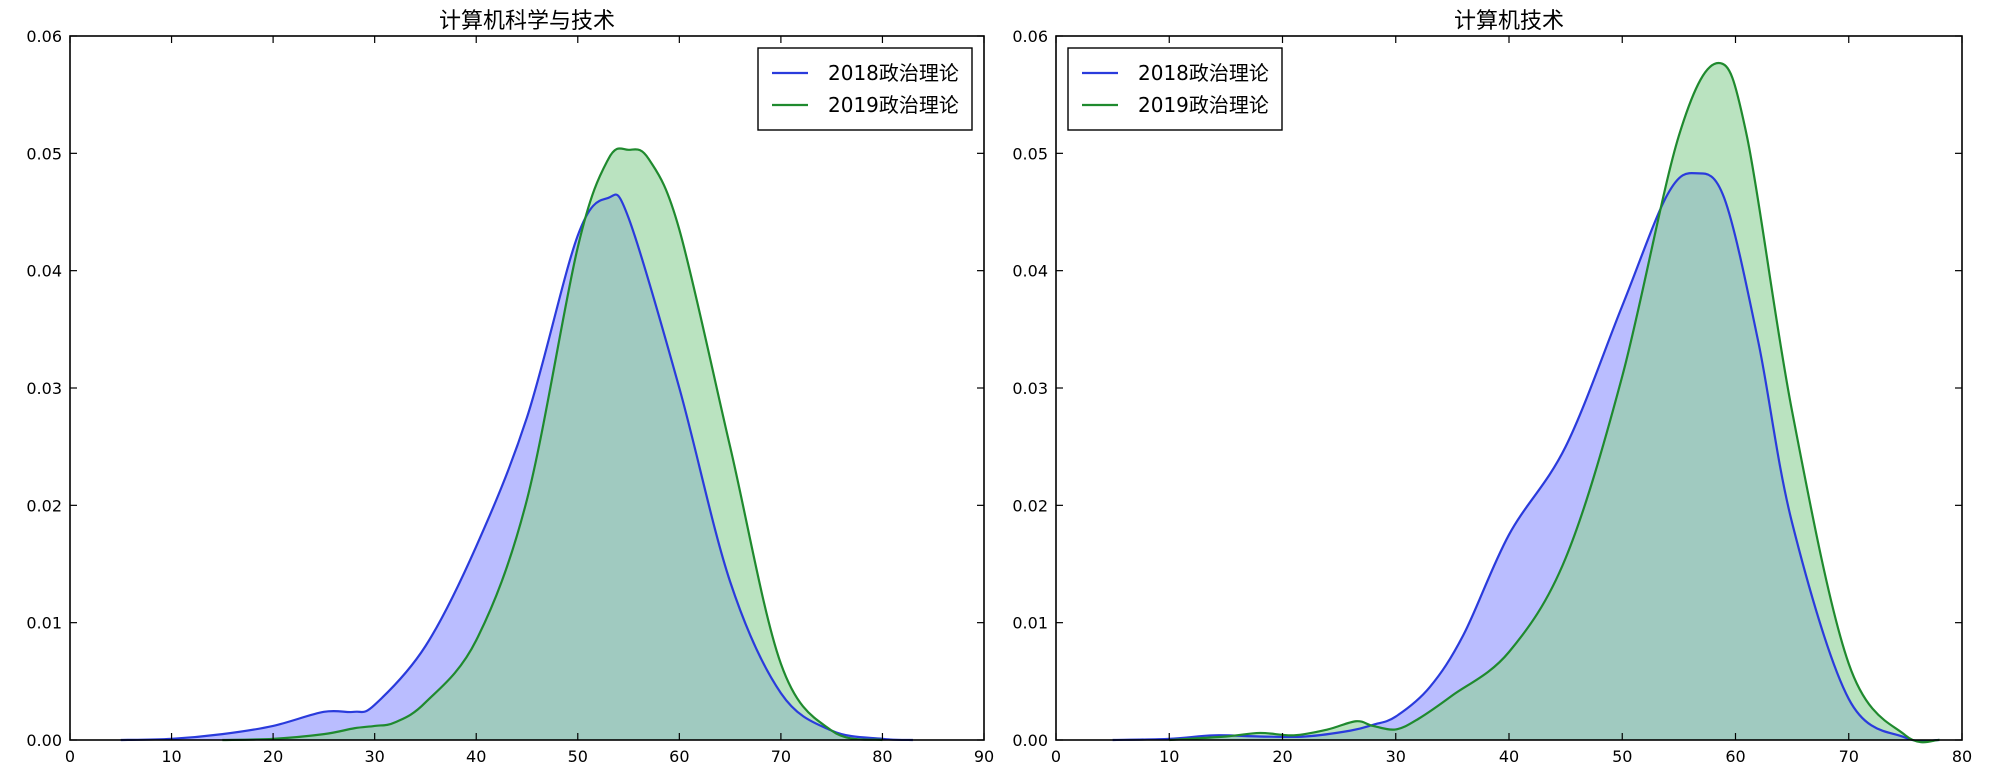  Describe the element at coordinates (1509, 21) in the screenshot. I see `chart-title: 计算机技术` at that location.